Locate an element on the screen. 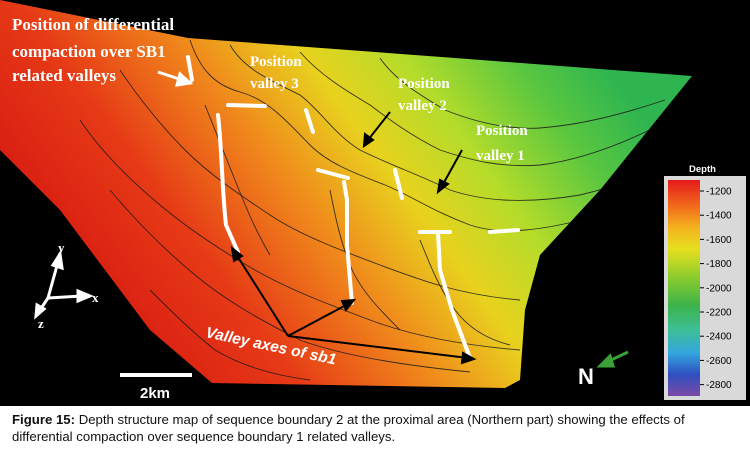 The width and height of the screenshot is (750, 452). compaction-label-line1: Position of differential is located at coordinates (93, 24).